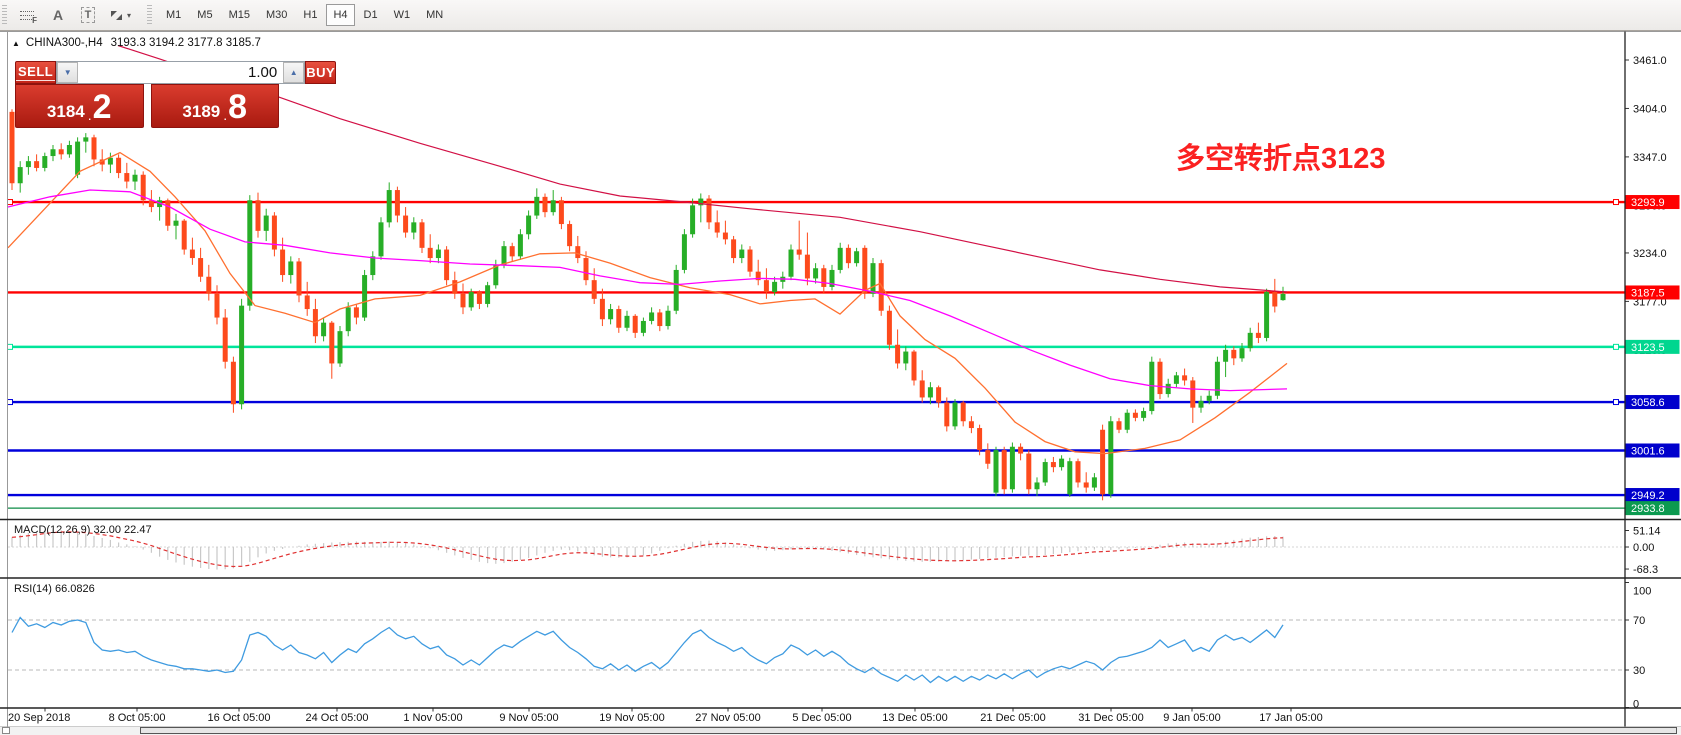  I want to click on macd-signal-line, so click(647, 549).